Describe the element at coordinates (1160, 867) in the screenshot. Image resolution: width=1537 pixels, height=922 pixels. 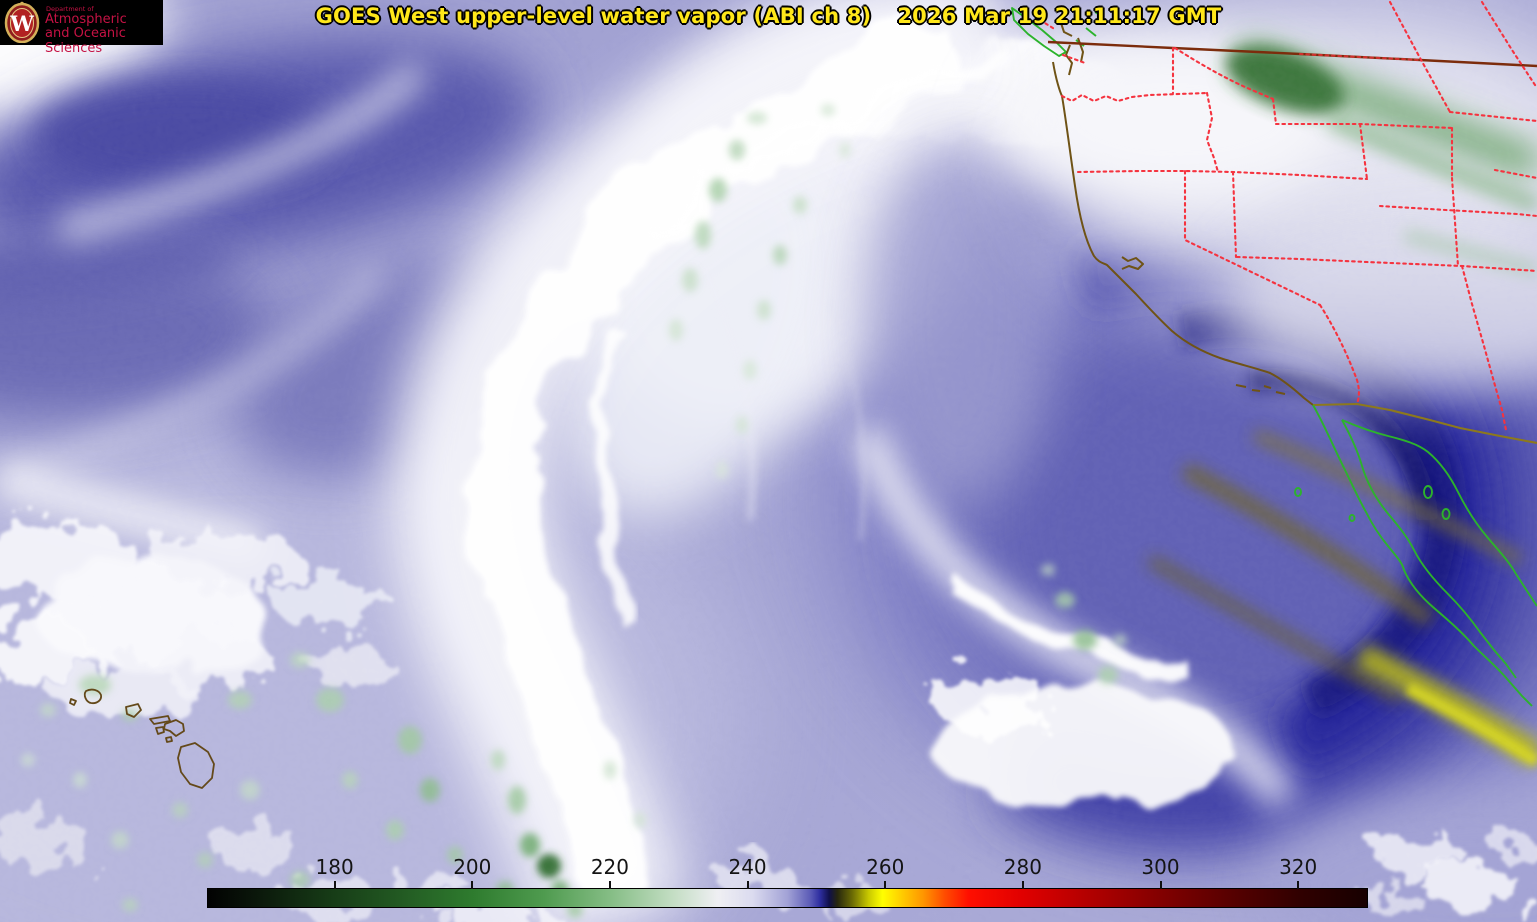
I see `colorbar-tick-label: 300` at that location.